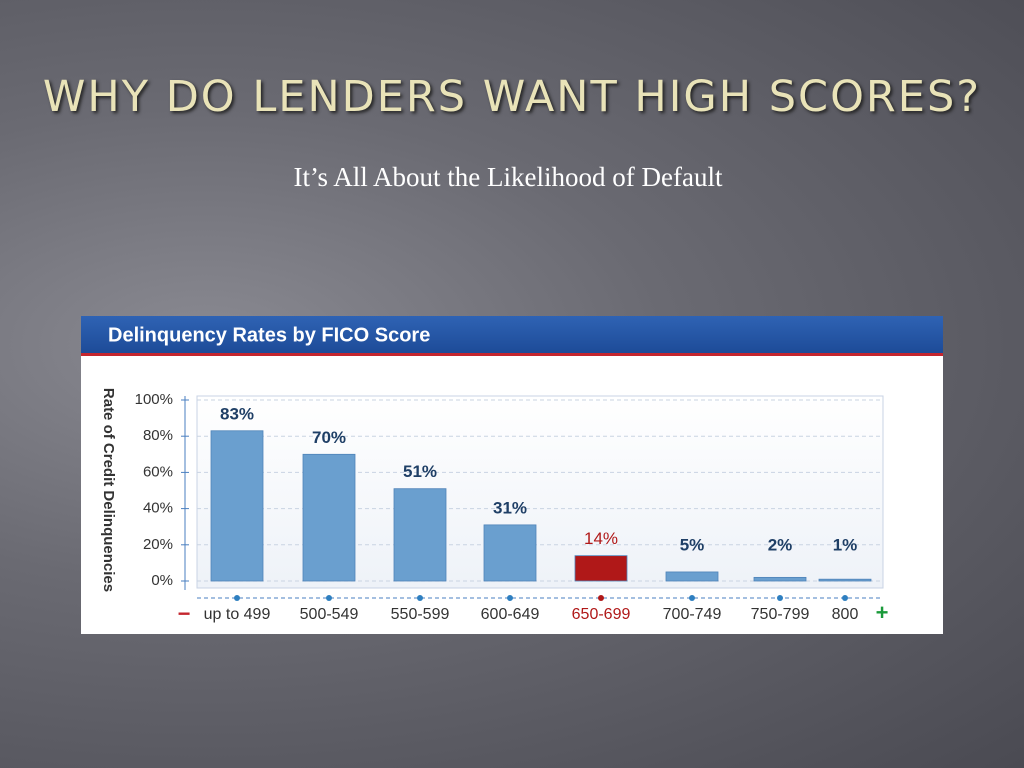 The width and height of the screenshot is (1024, 768). I want to click on axis-end-high: +, so click(882, 612).